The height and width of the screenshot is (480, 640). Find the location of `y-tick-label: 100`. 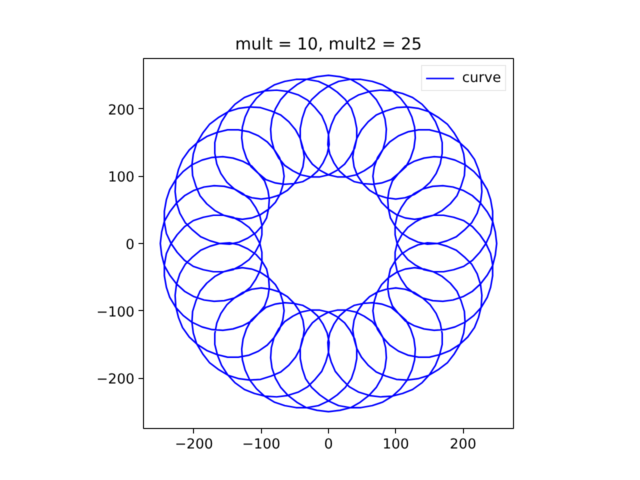

y-tick-label: 100 is located at coordinates (121, 178).